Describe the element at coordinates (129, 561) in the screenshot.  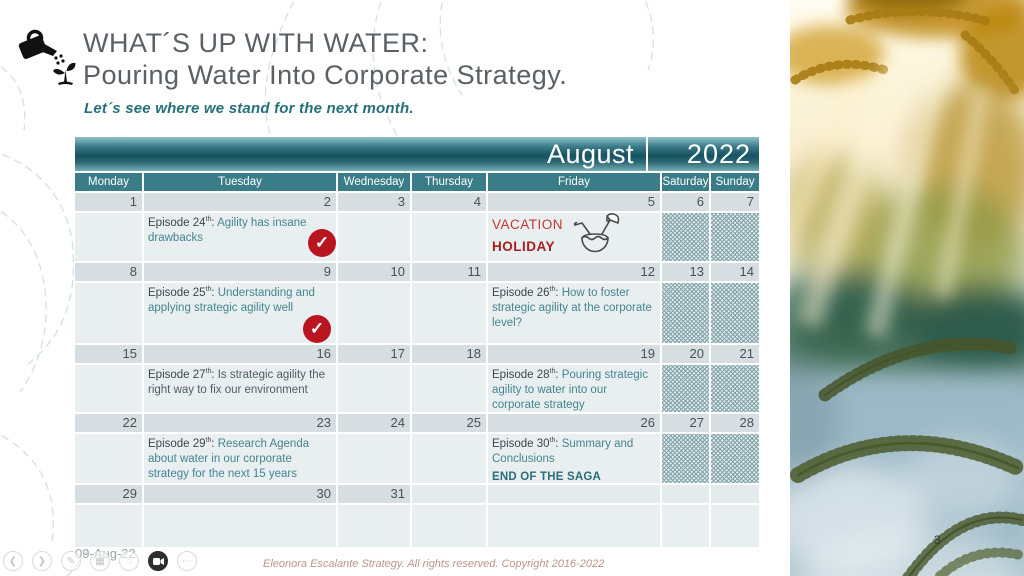
I see `zoom-tool-button: ◌` at that location.